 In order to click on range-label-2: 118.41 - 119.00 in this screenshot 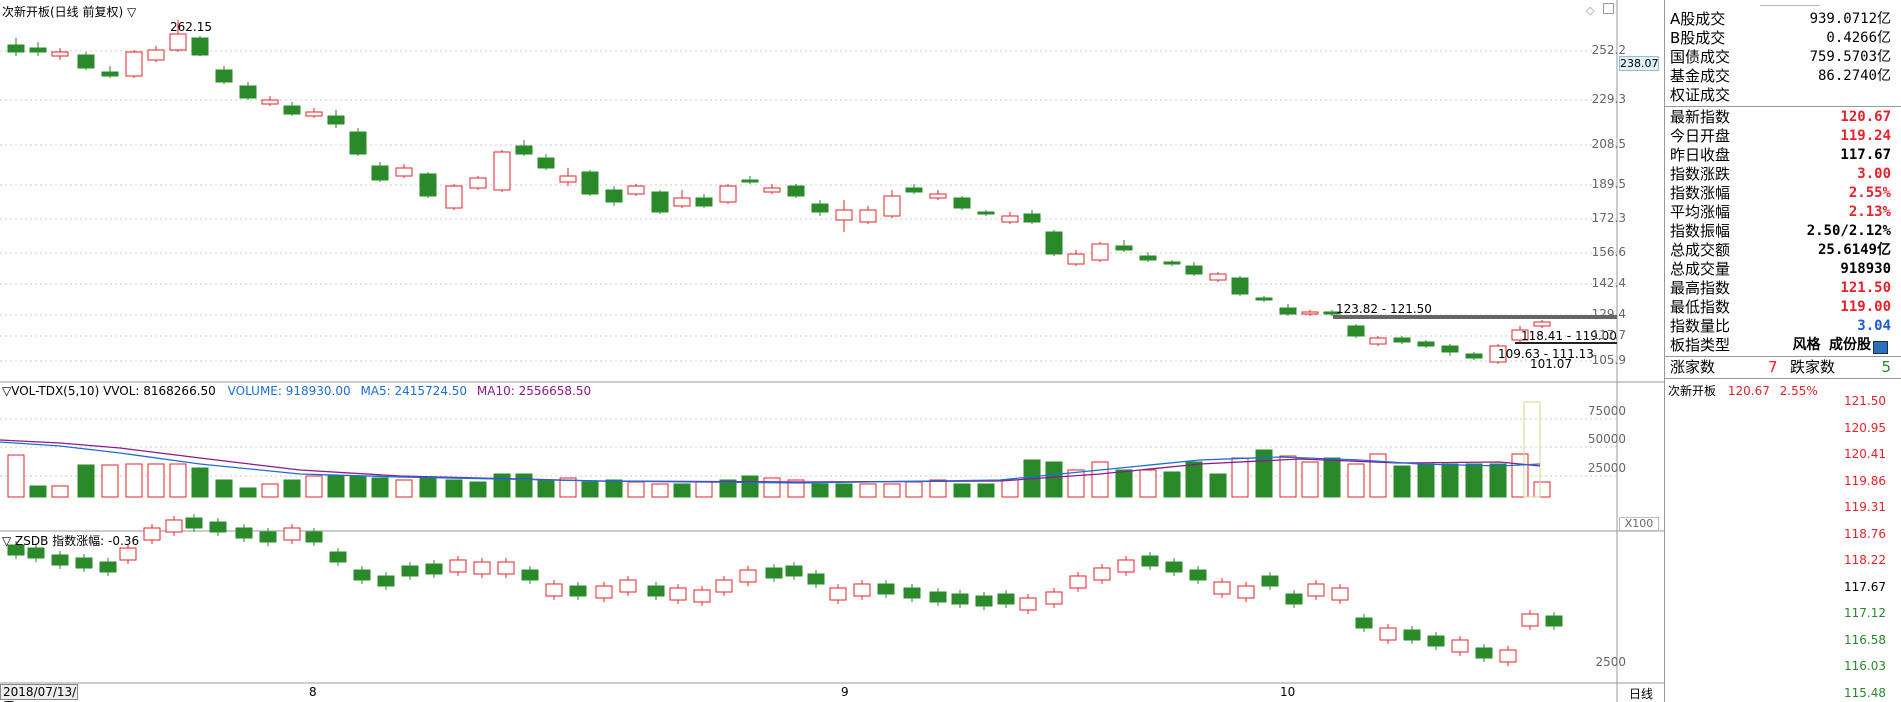, I will do `click(1569, 336)`.